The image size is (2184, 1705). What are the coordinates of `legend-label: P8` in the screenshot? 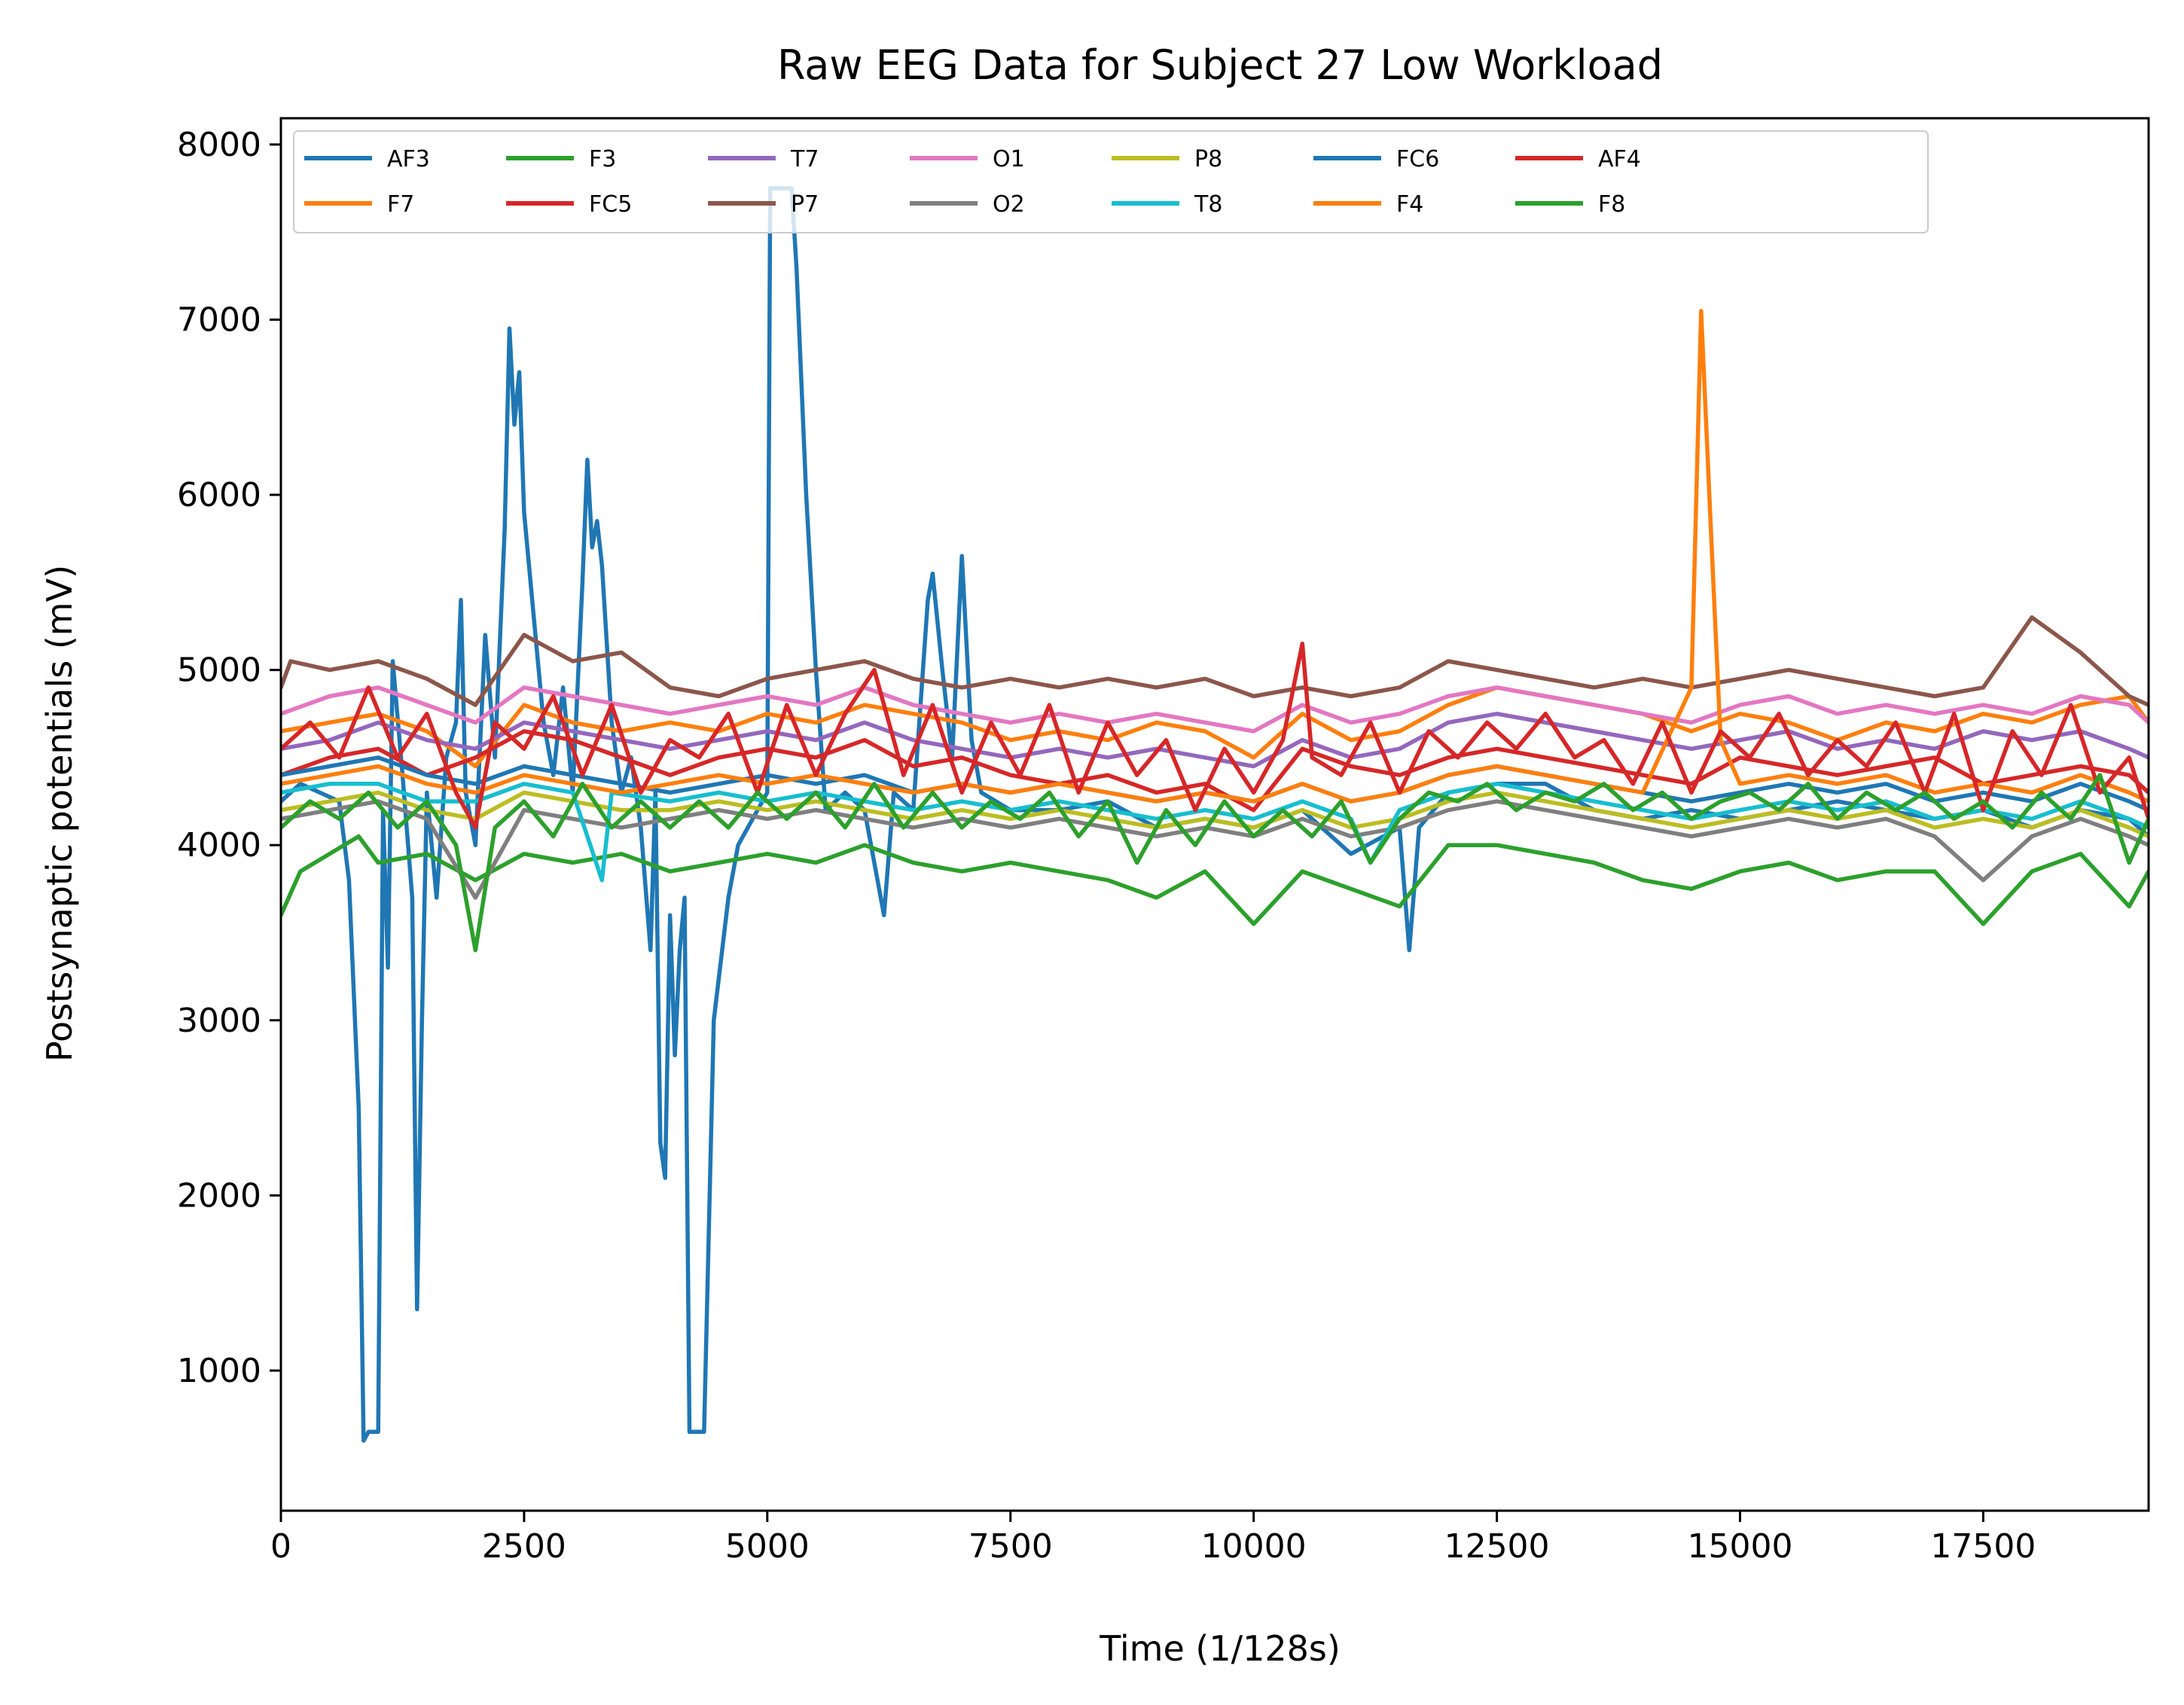 It's located at (1208, 159).